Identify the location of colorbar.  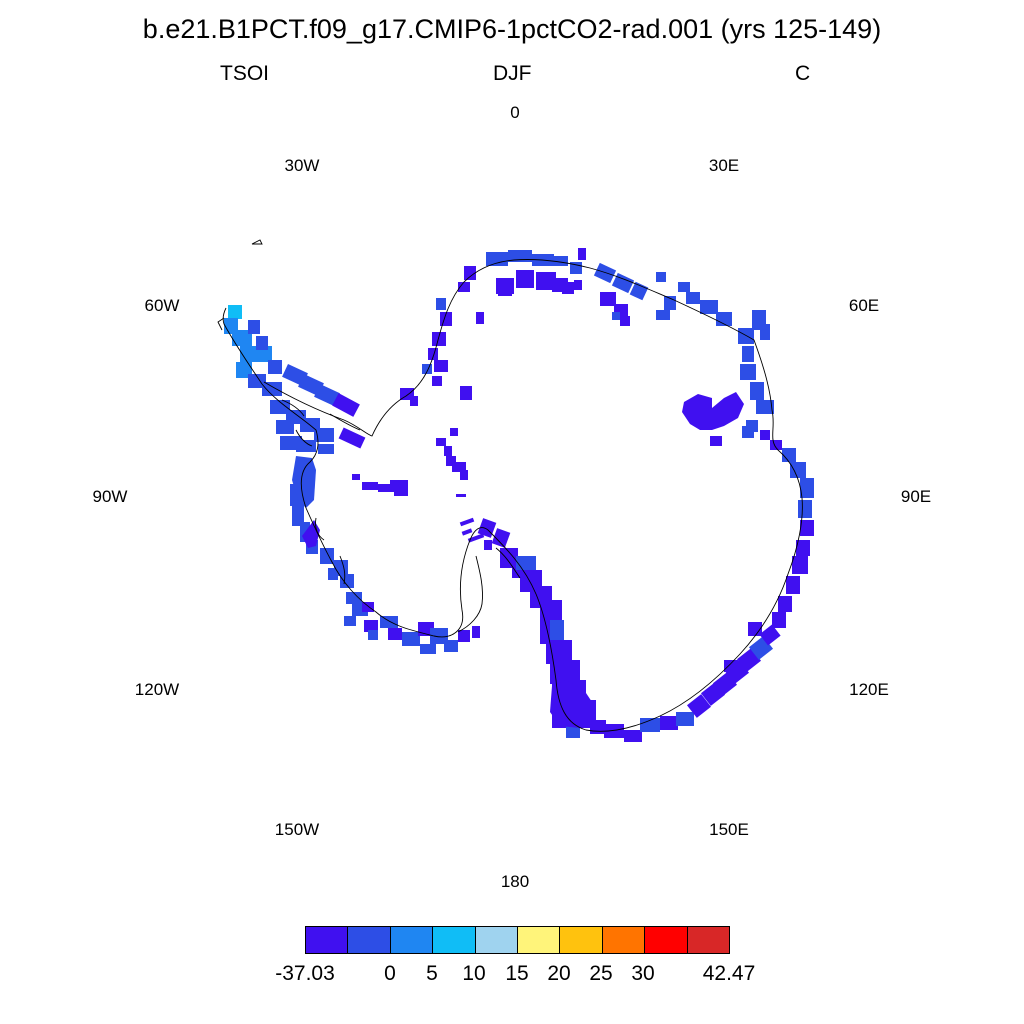
(517, 941).